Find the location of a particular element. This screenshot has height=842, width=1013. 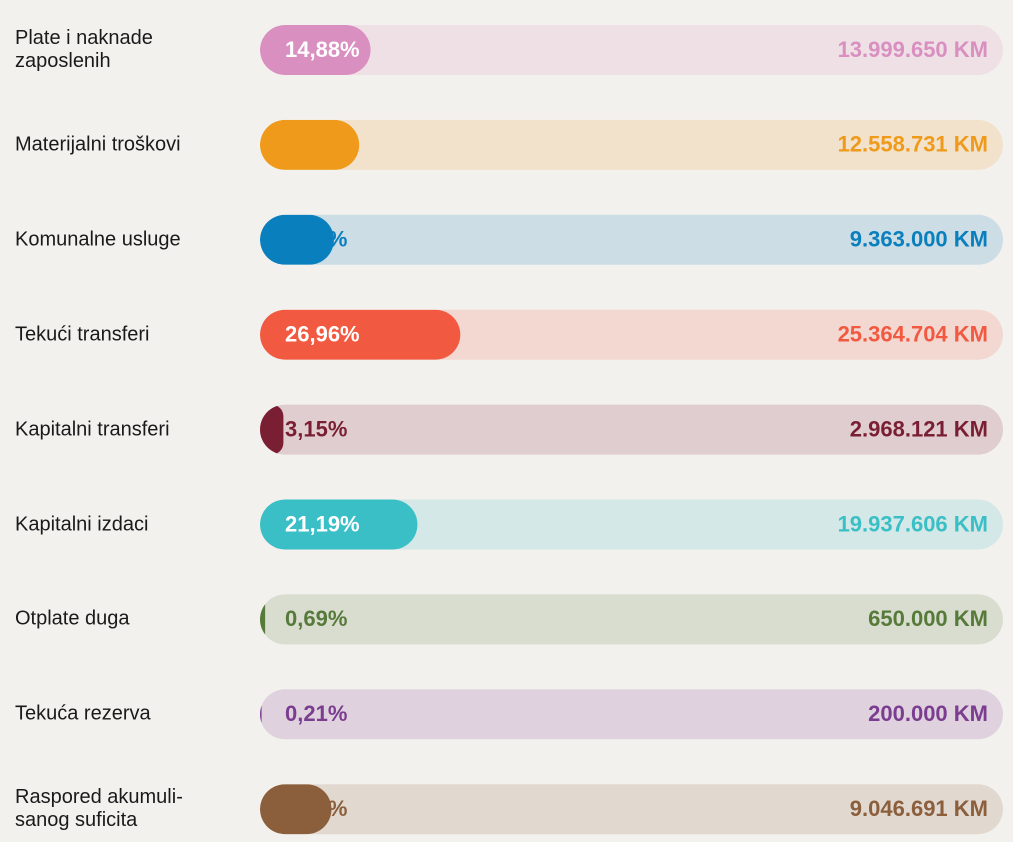

category-label: Raspored akumuli- sanog suficita is located at coordinates (99, 809).